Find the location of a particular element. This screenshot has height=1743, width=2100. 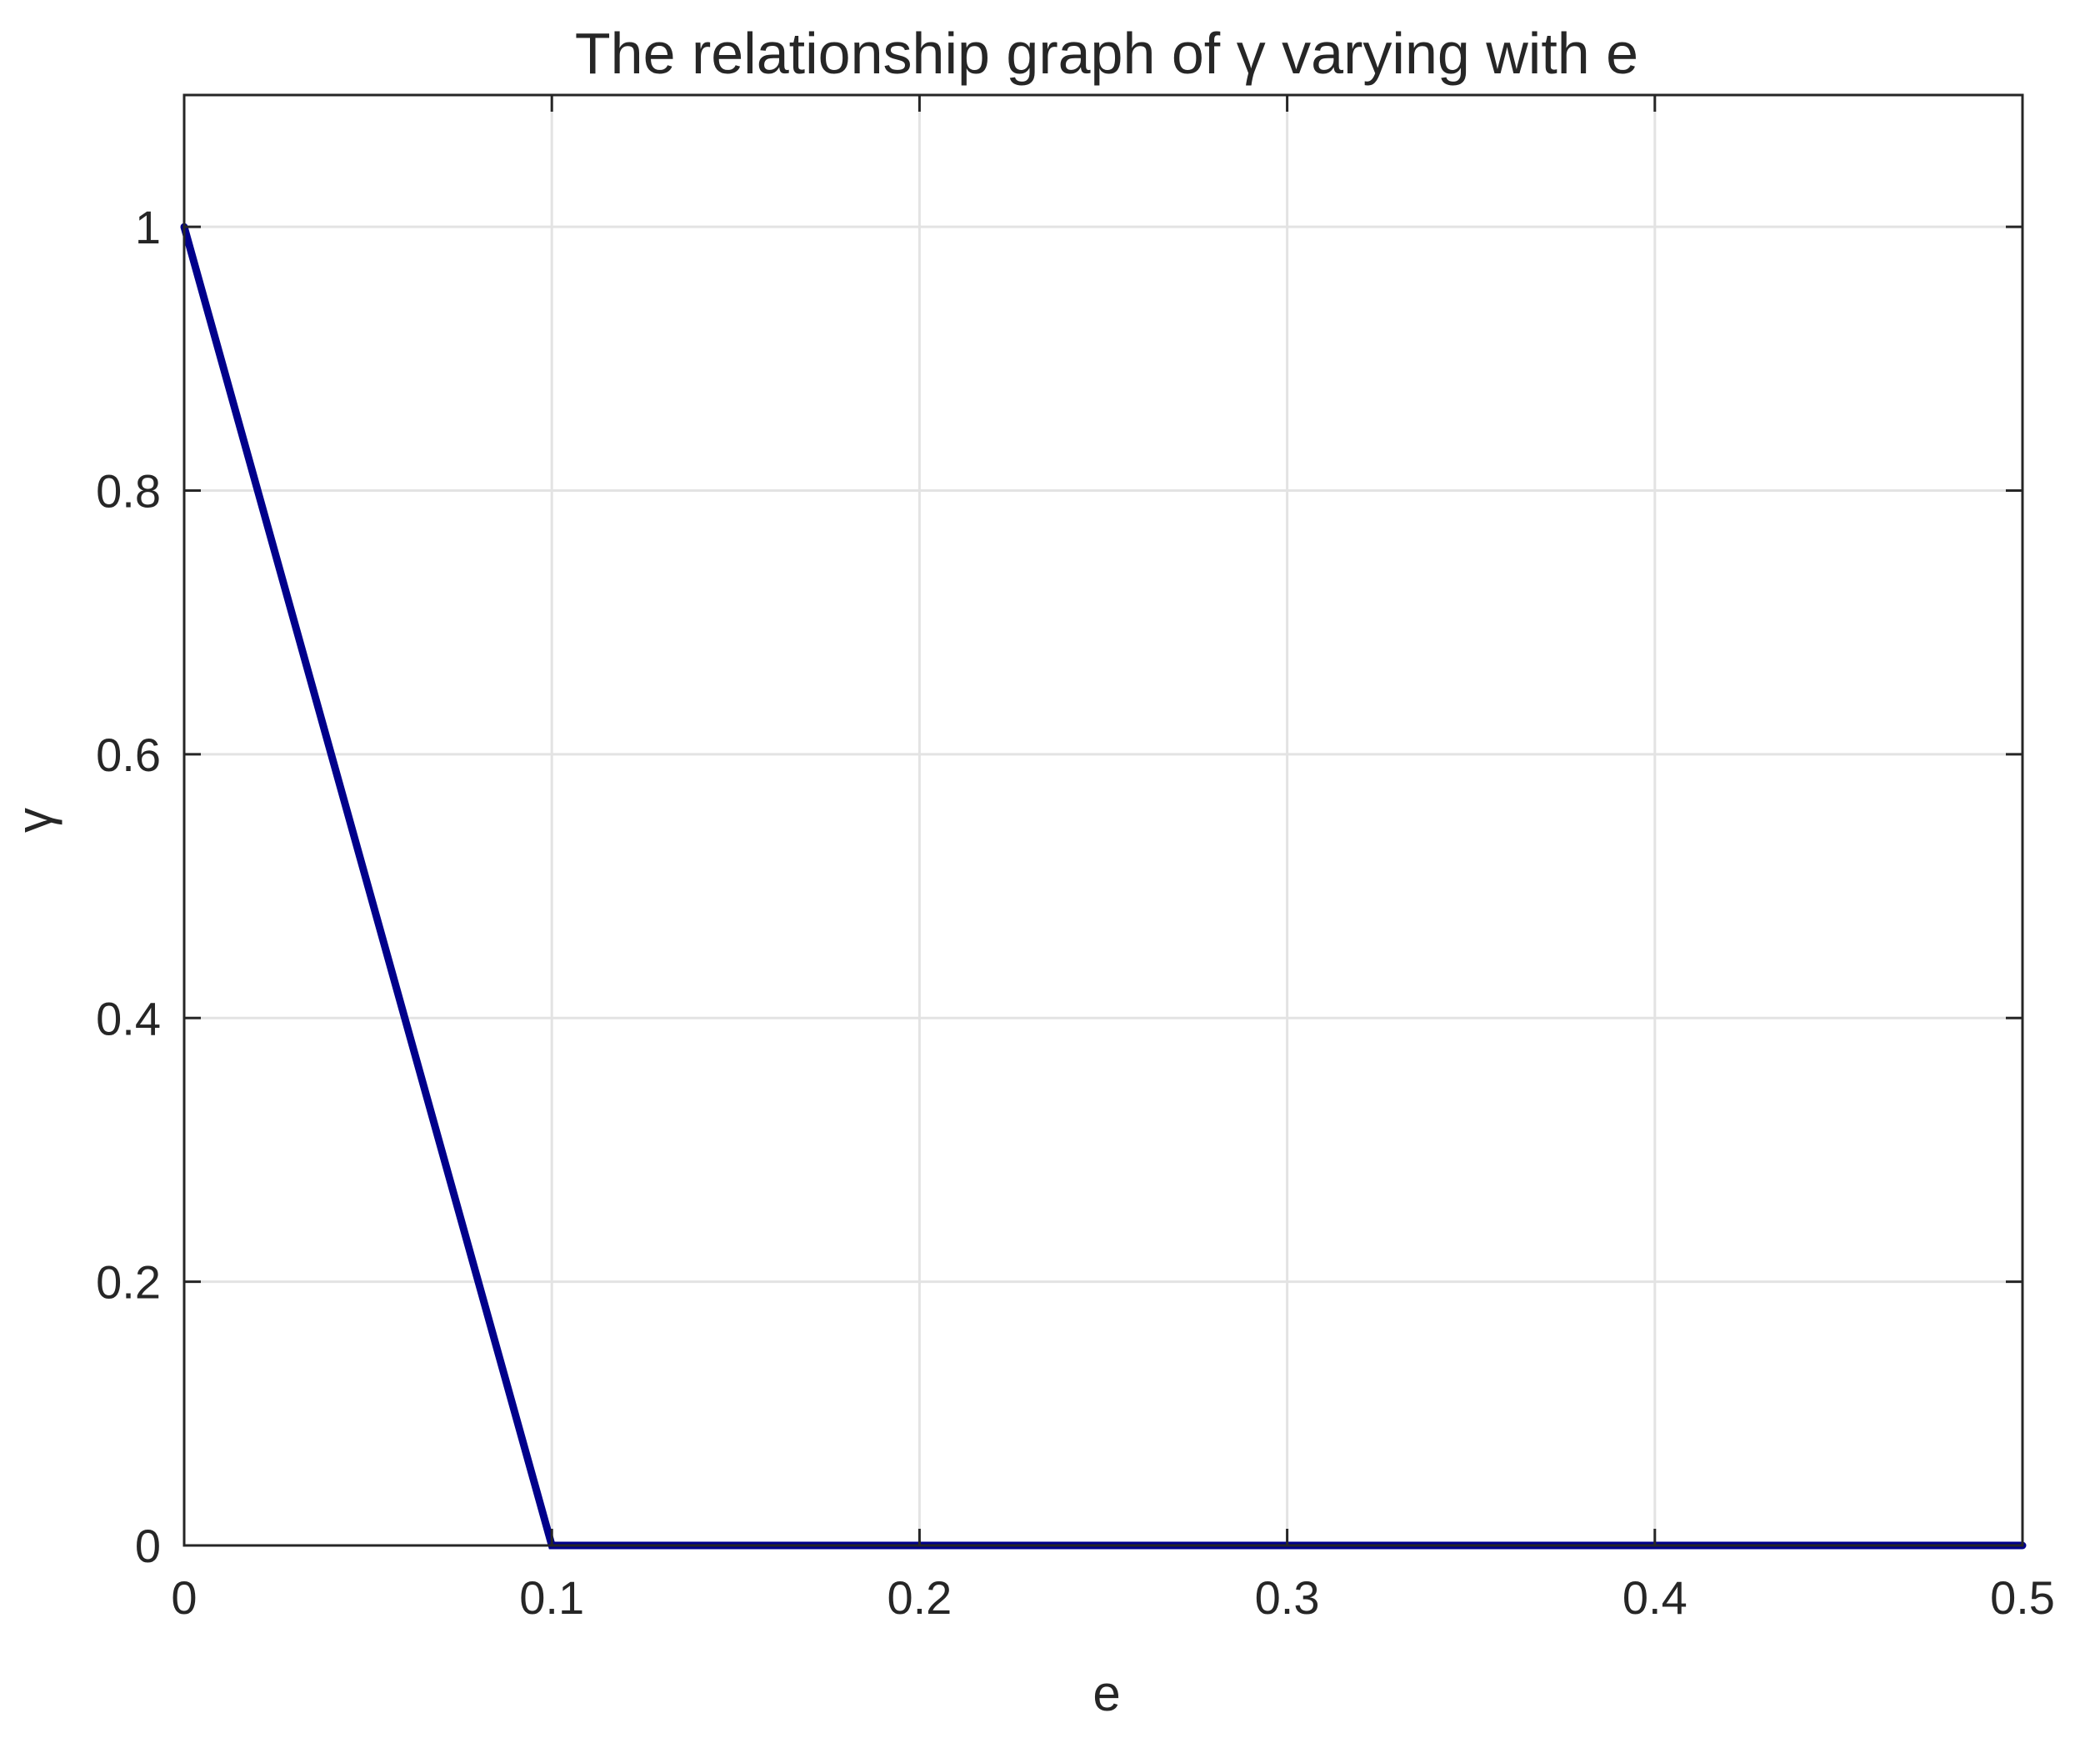

x-tick-label: 0.5 is located at coordinates (2022, 1598).